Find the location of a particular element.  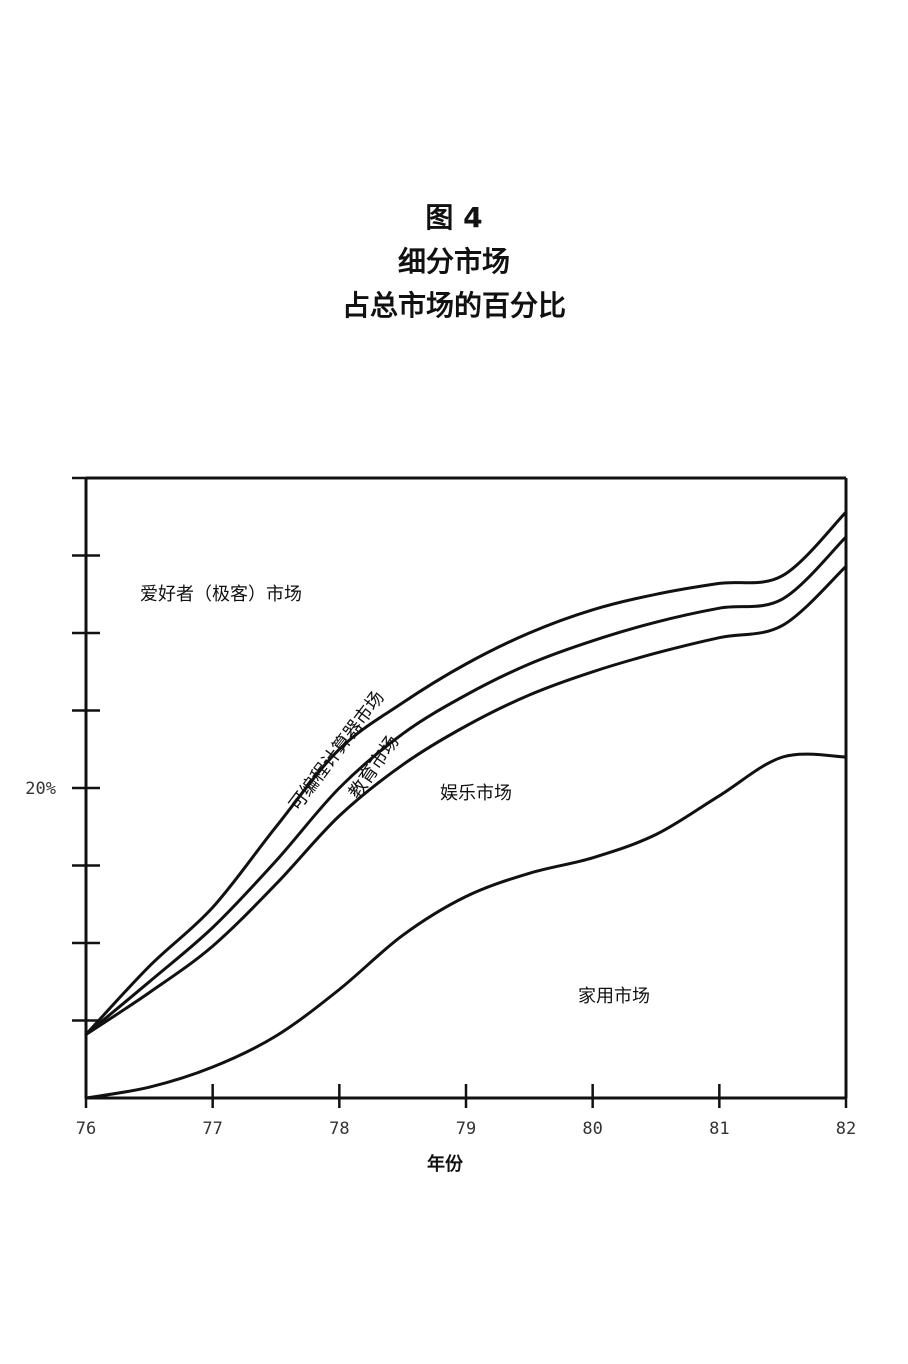

chart-title-line-1: 图 4 is located at coordinates (454, 217).